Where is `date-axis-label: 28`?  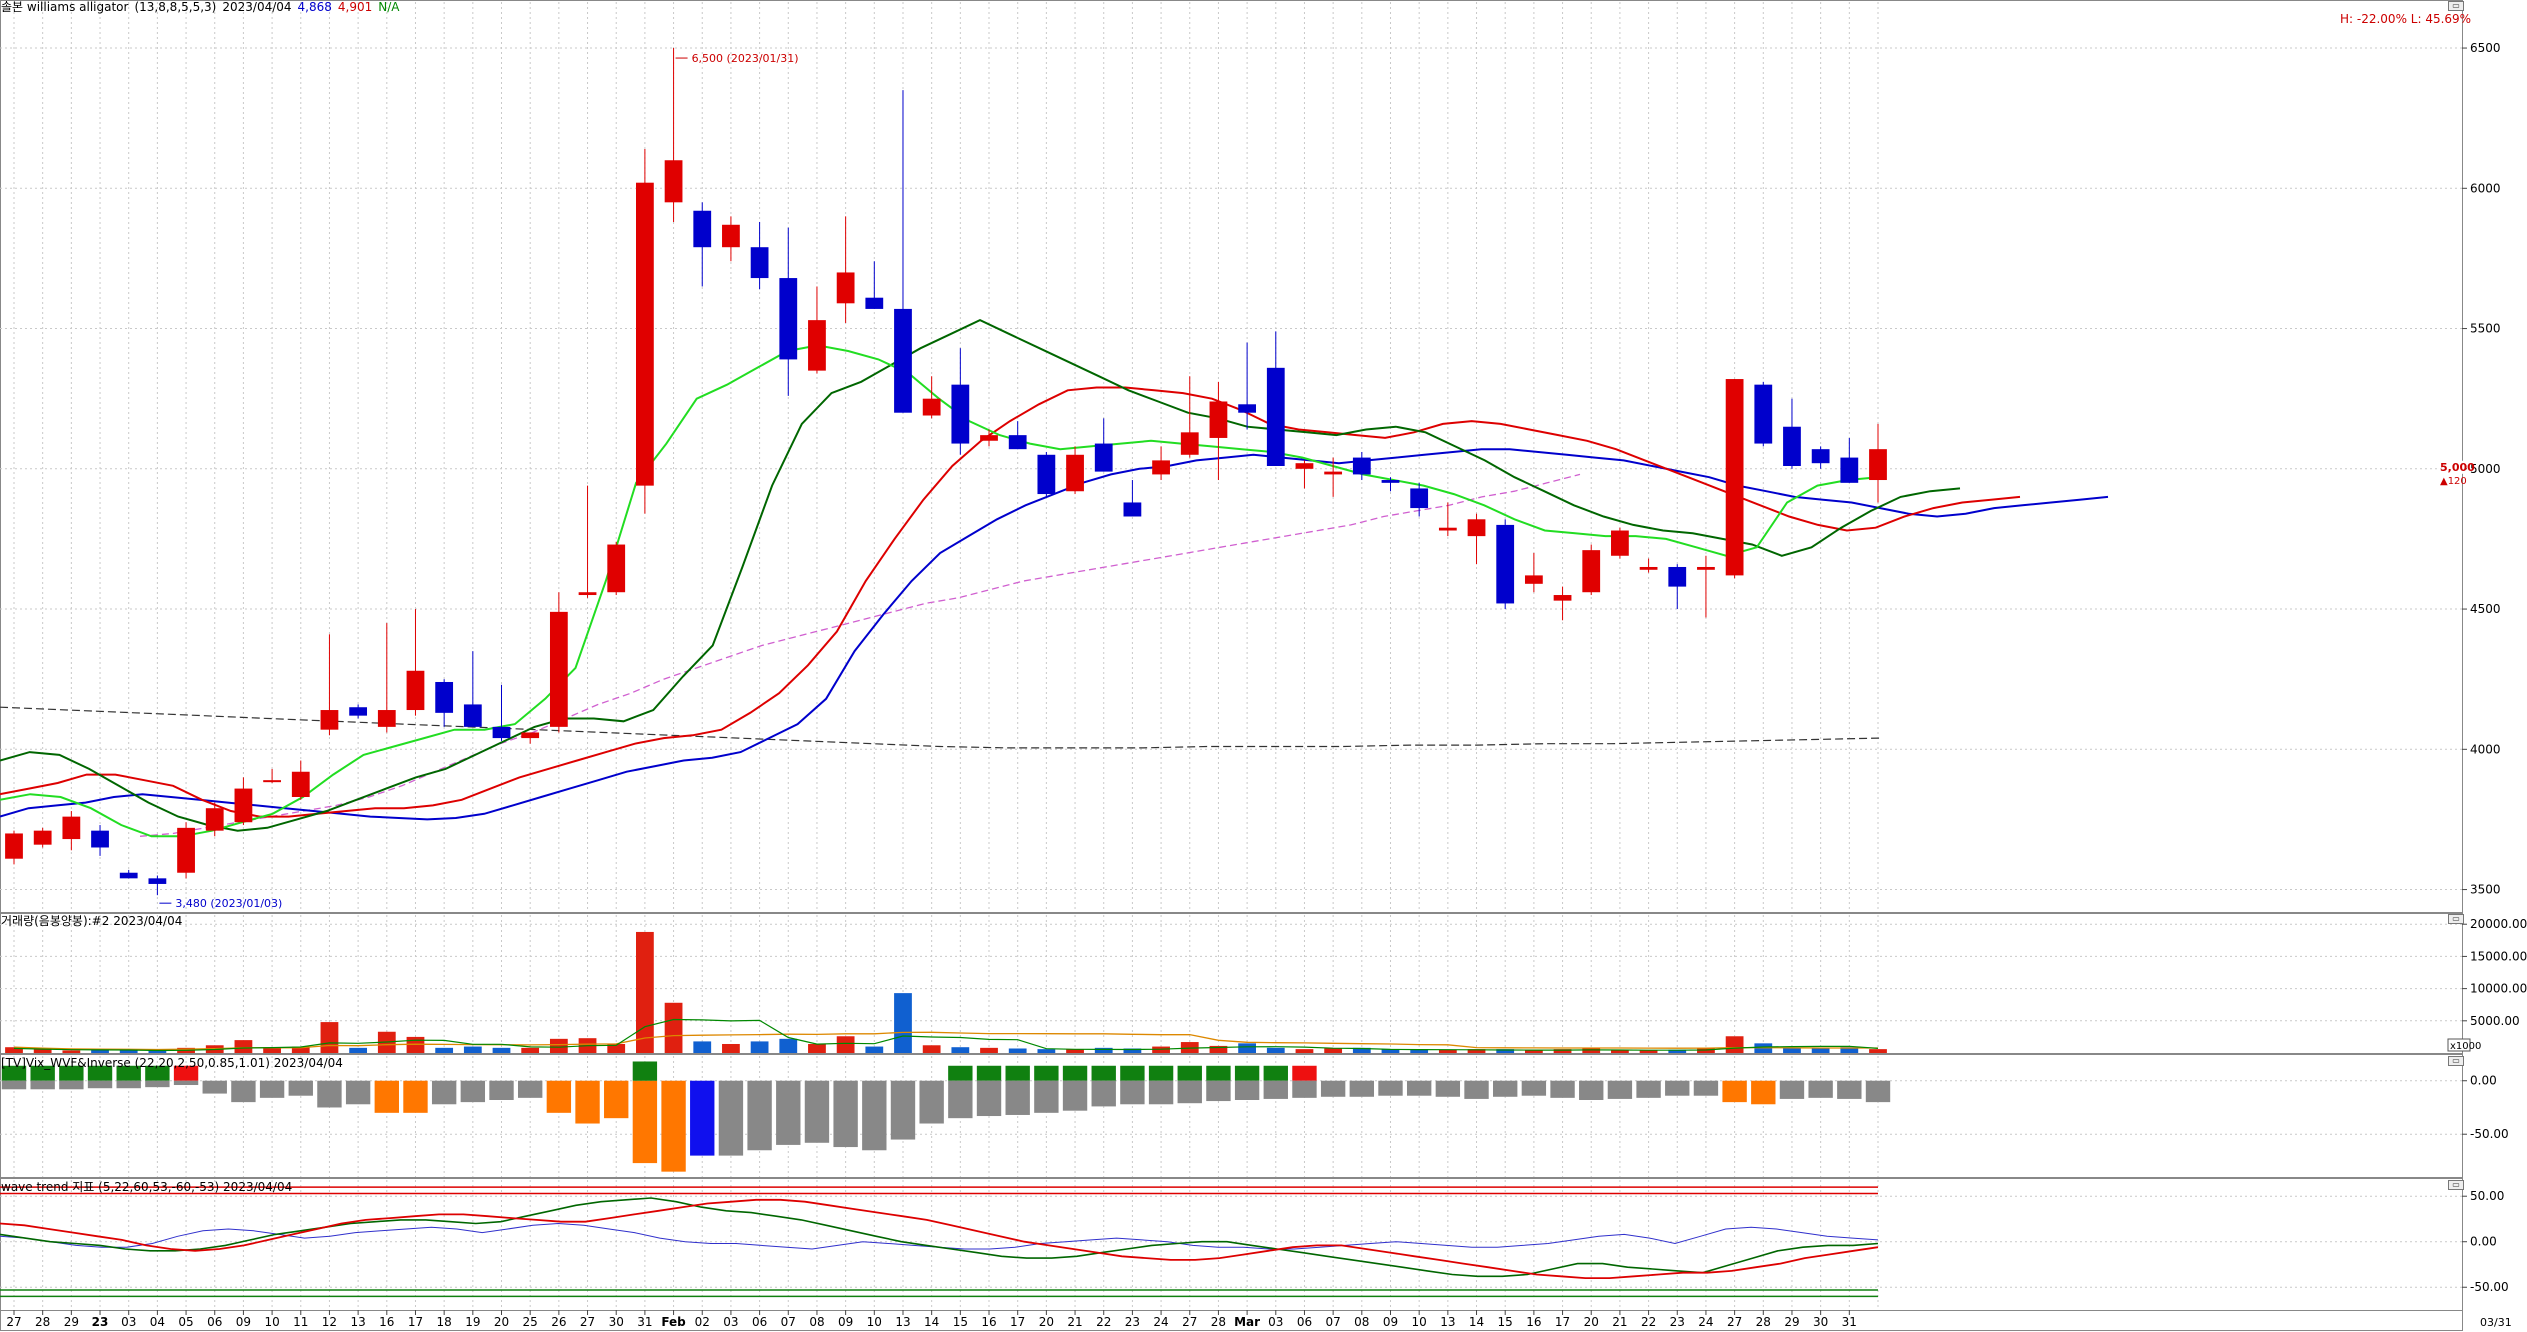 date-axis-label: 28 is located at coordinates (1763, 1322).